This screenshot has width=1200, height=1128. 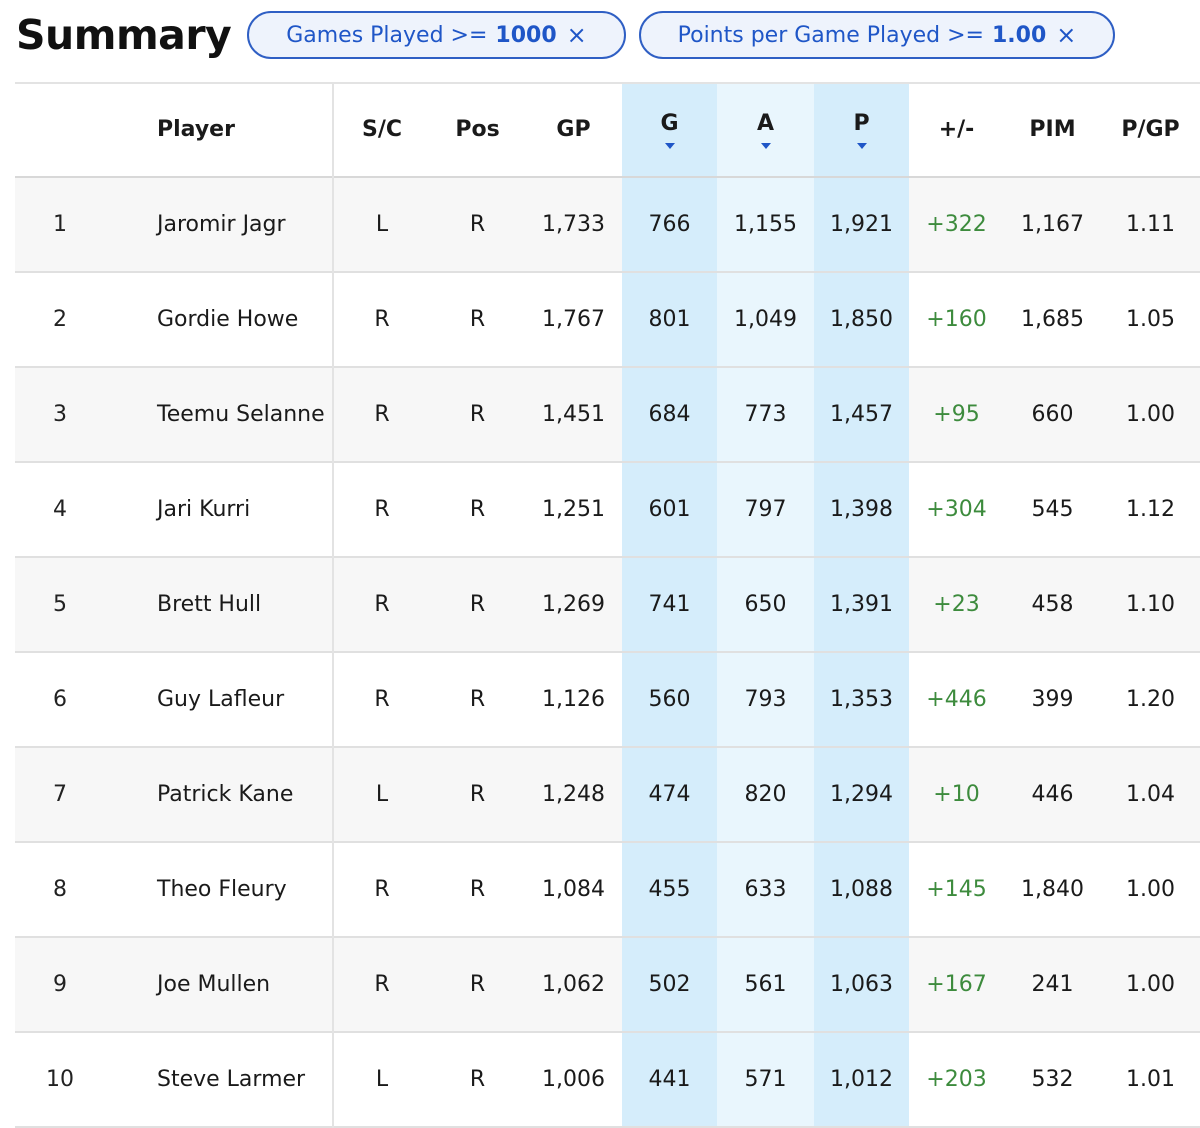 I want to click on cell-goals: 684, so click(x=669, y=414).